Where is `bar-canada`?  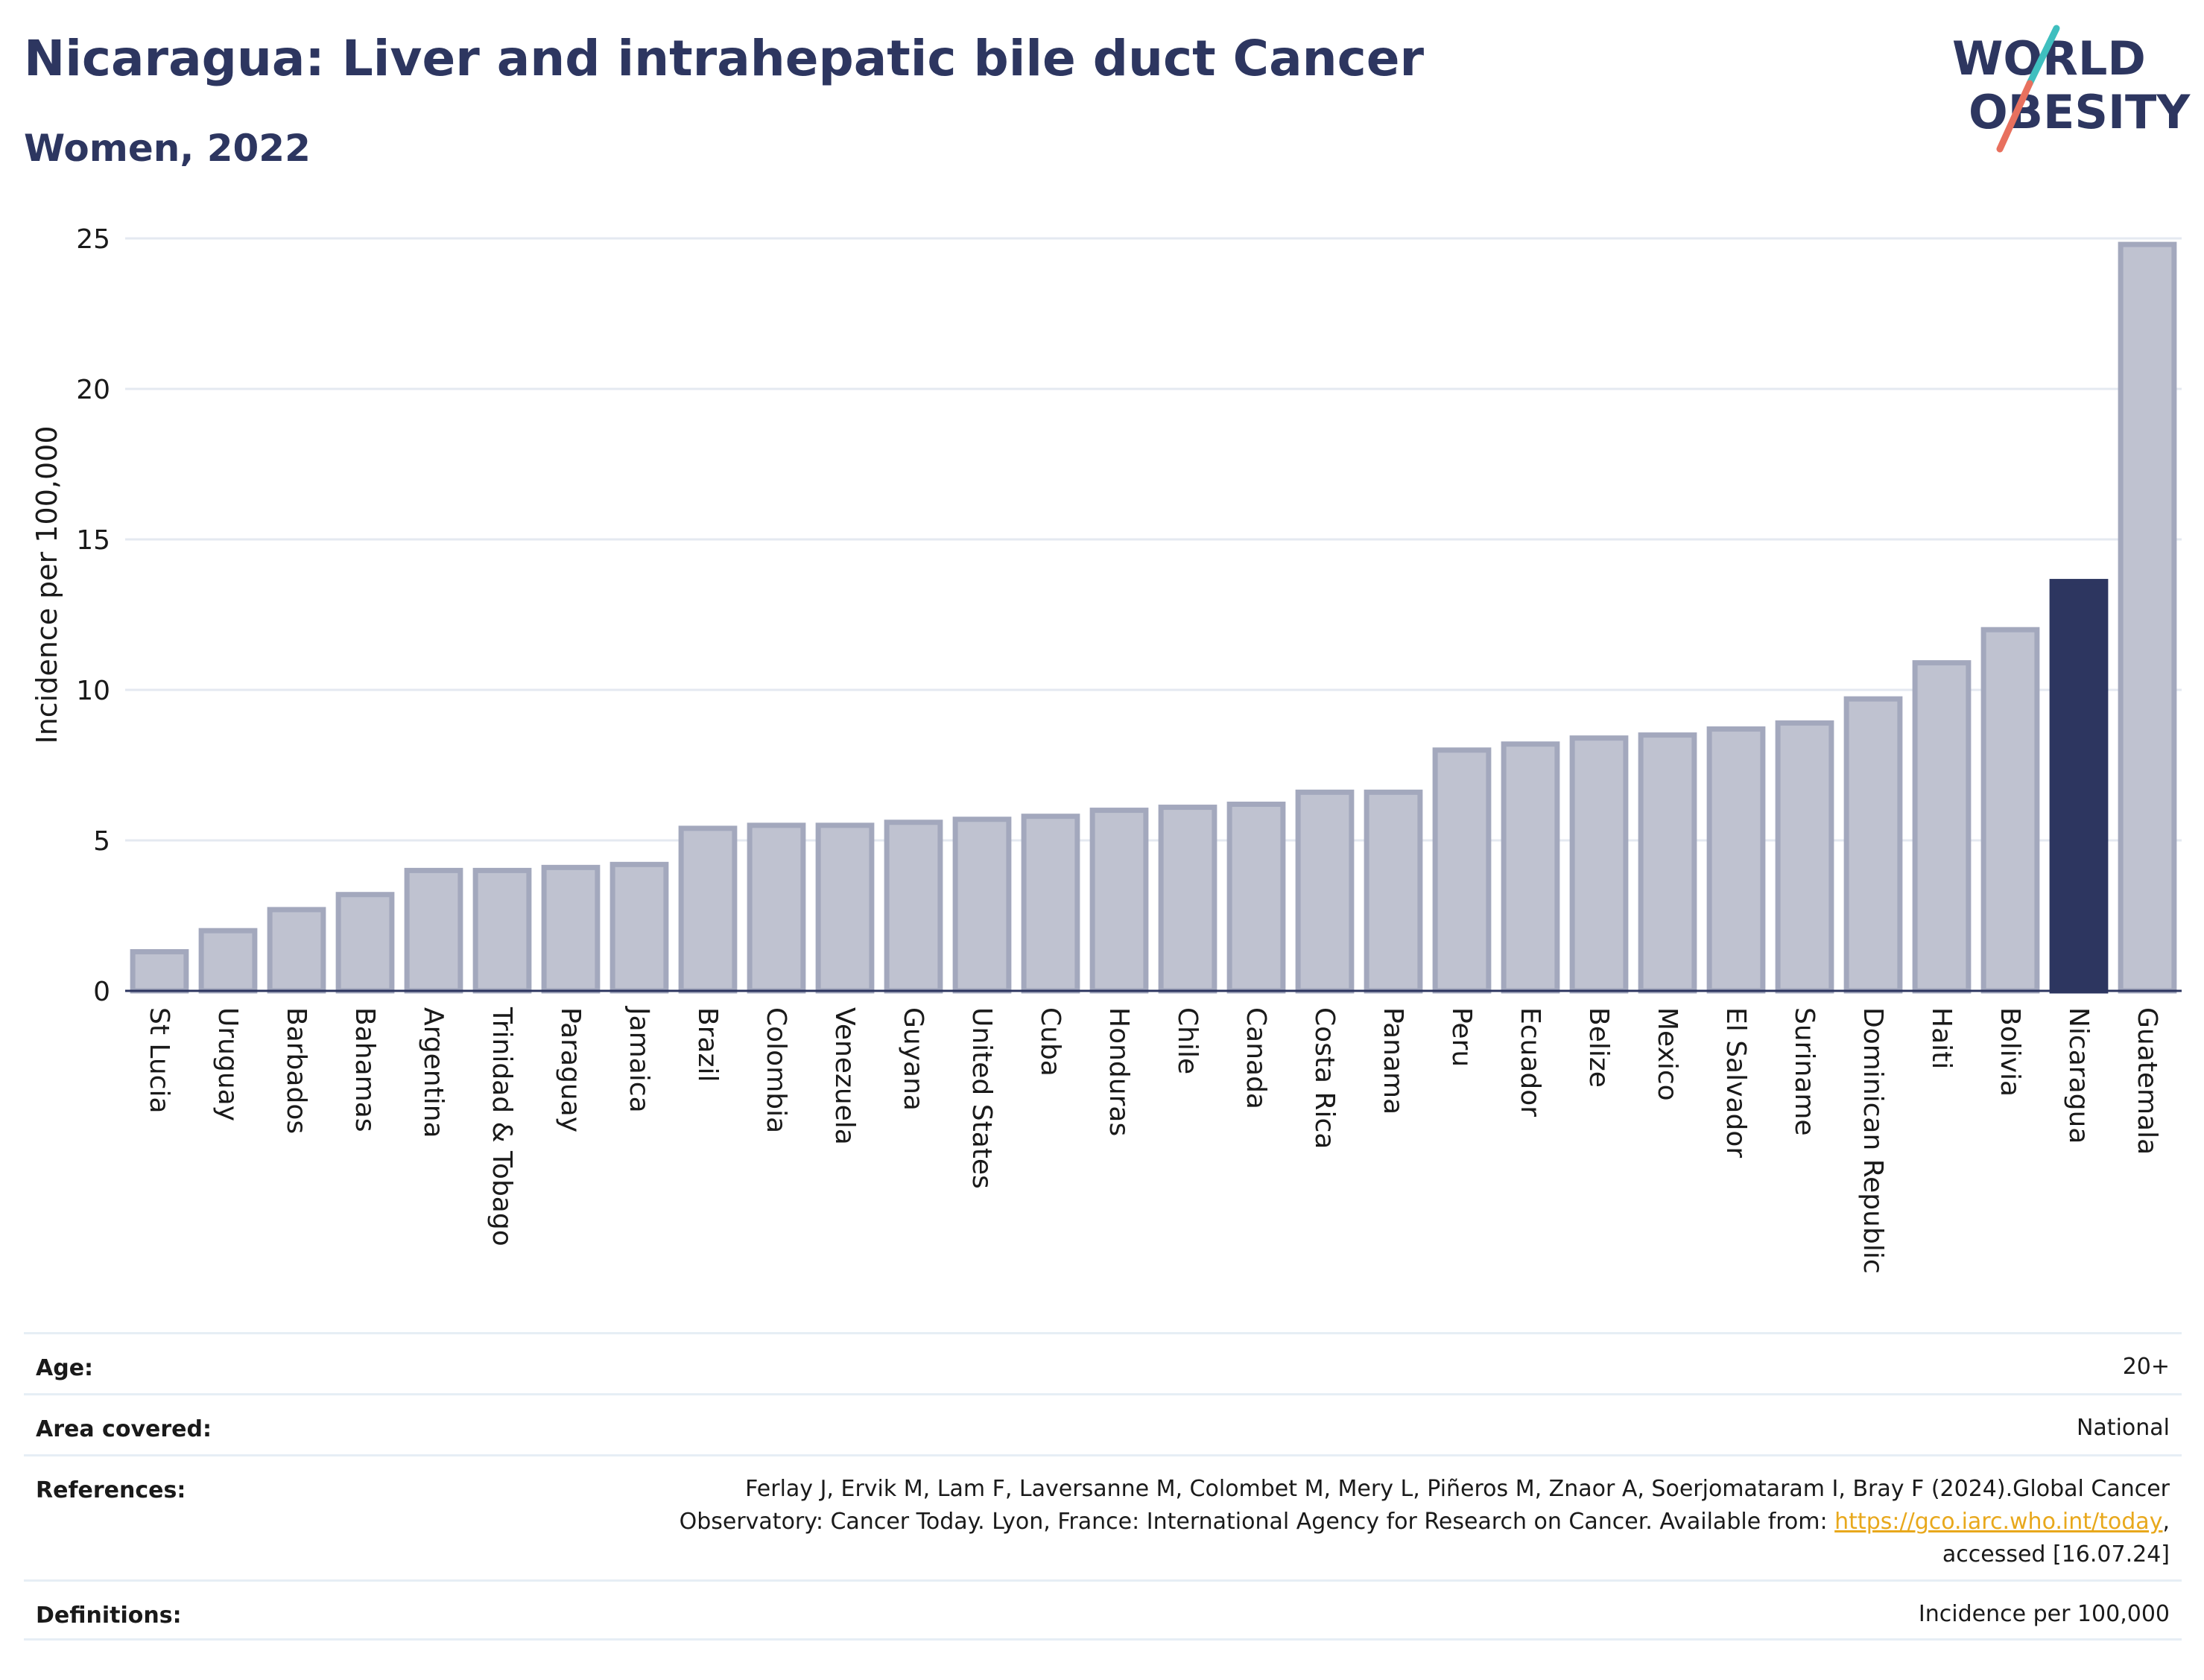
bar-canada is located at coordinates (1256, 898).